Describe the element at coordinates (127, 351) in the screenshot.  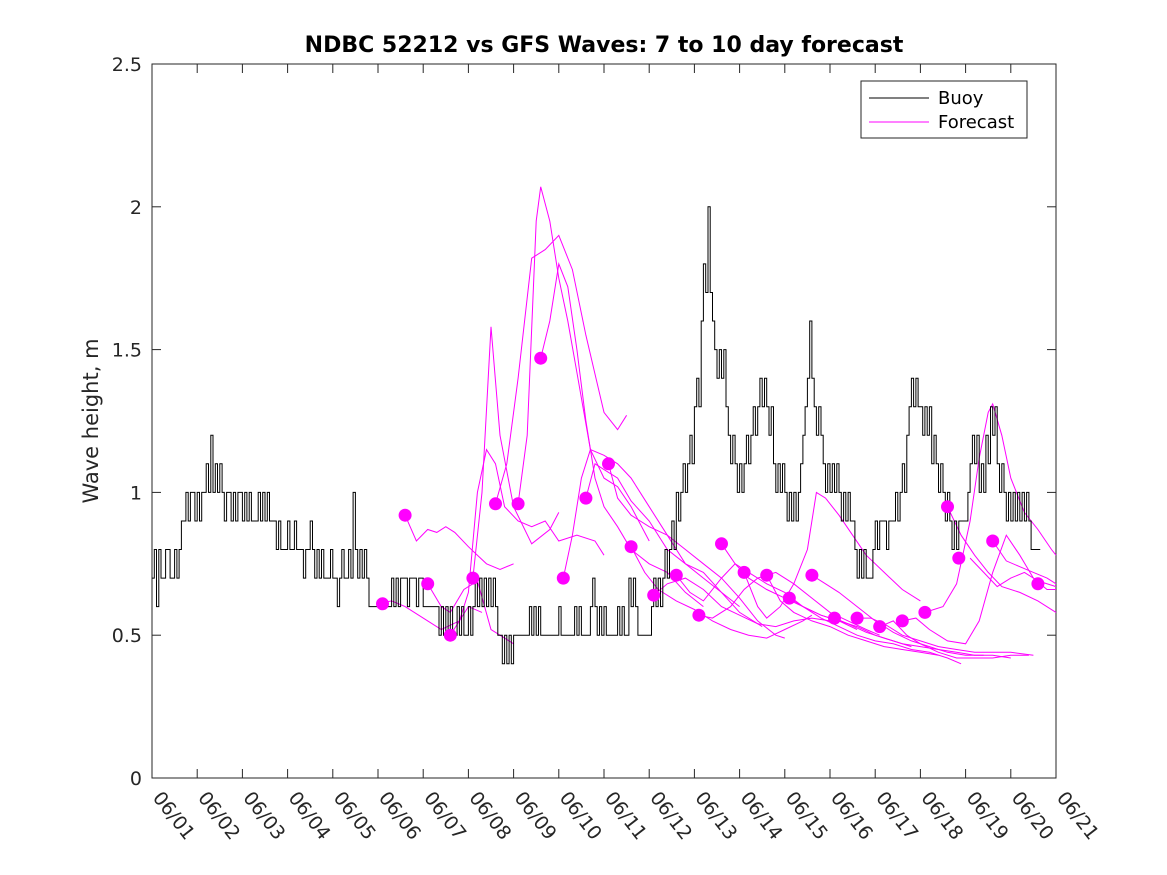
I see `y-tick-label: 1.5` at that location.